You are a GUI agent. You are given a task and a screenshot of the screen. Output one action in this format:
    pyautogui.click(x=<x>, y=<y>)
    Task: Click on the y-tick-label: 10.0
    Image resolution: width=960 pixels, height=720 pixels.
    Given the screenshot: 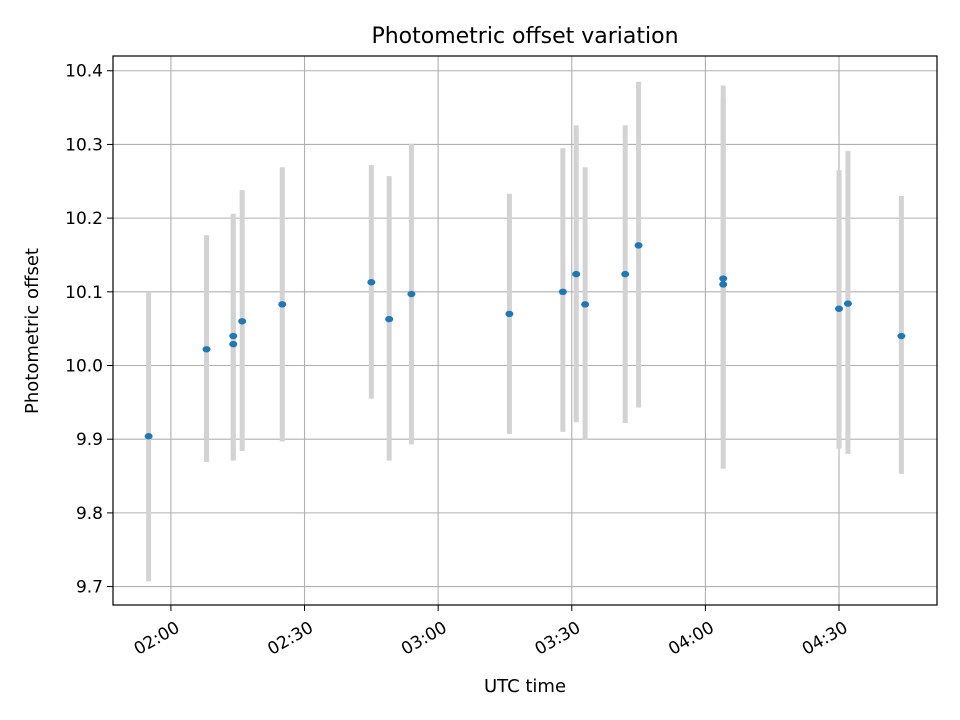 What is the action you would take?
    pyautogui.click(x=84, y=367)
    